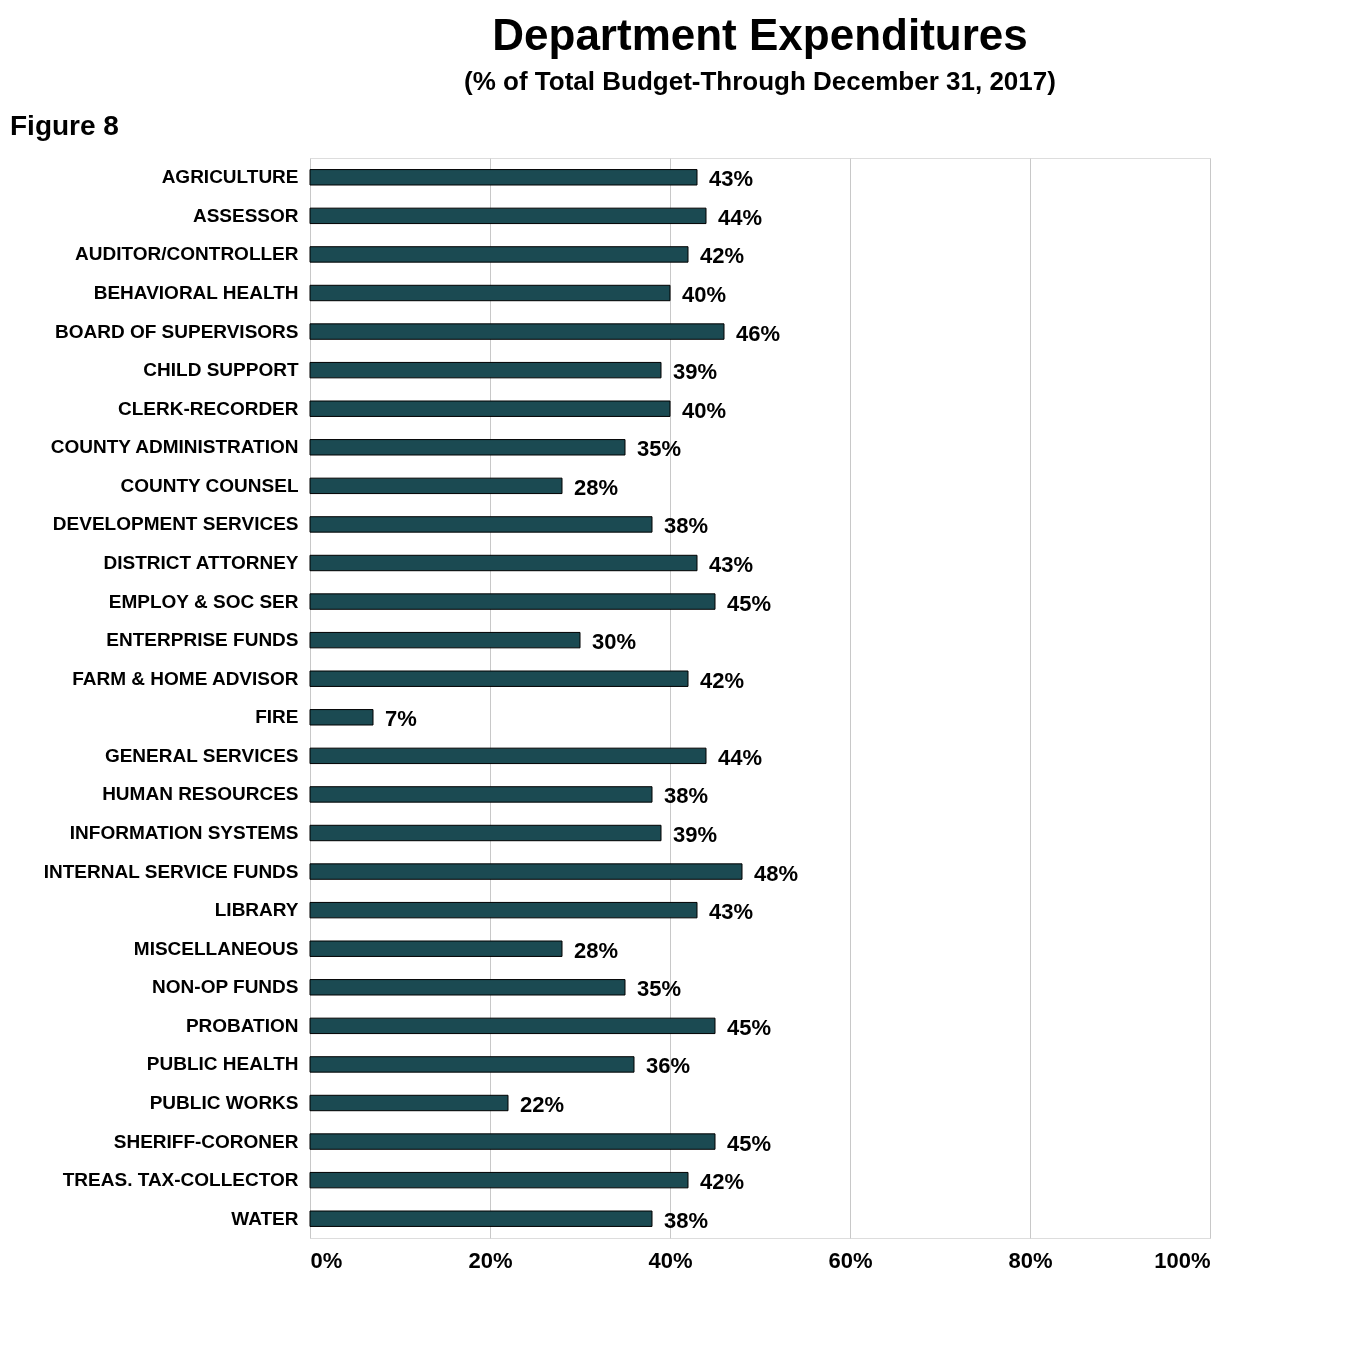  I want to click on y-tick-label: COUNTY ADMINISTRATION, so click(174, 447).